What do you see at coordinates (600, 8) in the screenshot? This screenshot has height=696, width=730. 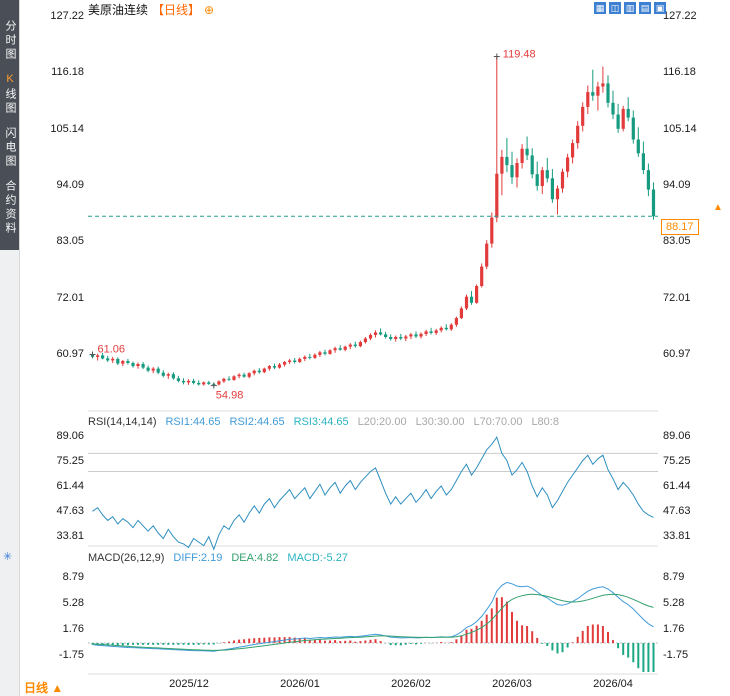 I see `layout-quad-icon: ▦` at bounding box center [600, 8].